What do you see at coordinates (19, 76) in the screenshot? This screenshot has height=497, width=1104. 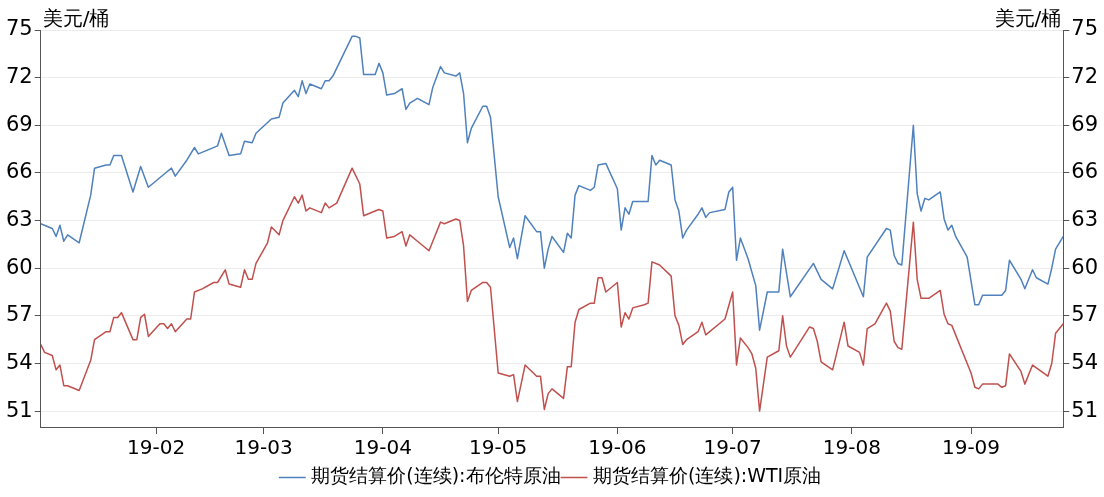 I see `y-tick-label: 72` at bounding box center [19, 76].